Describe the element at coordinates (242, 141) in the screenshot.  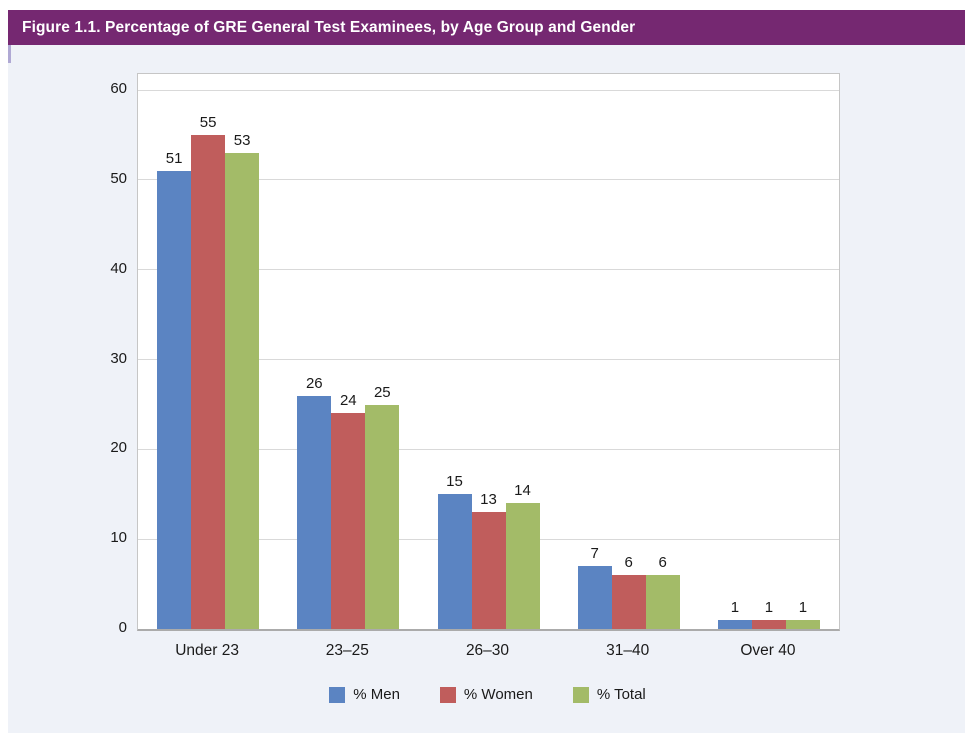
I see `bar-value-label: 53` at that location.